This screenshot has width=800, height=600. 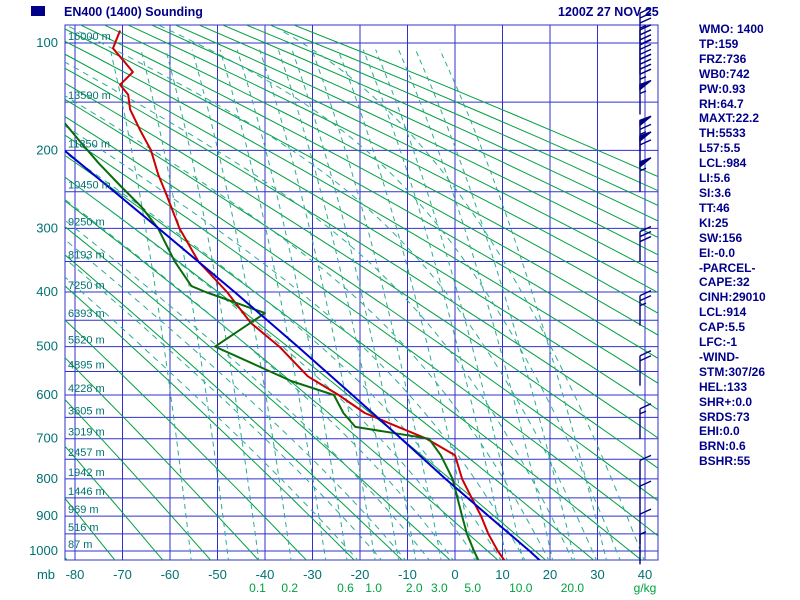 What do you see at coordinates (731, 29) in the screenshot?
I see `stat-line: WMO: 1400` at bounding box center [731, 29].